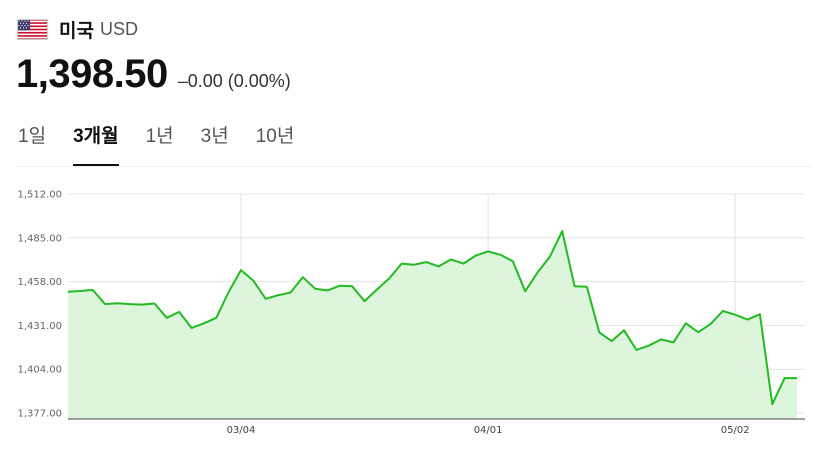 This screenshot has height=449, width=814. What do you see at coordinates (159, 136) in the screenshot?
I see `tab-1-year: 1년` at bounding box center [159, 136].